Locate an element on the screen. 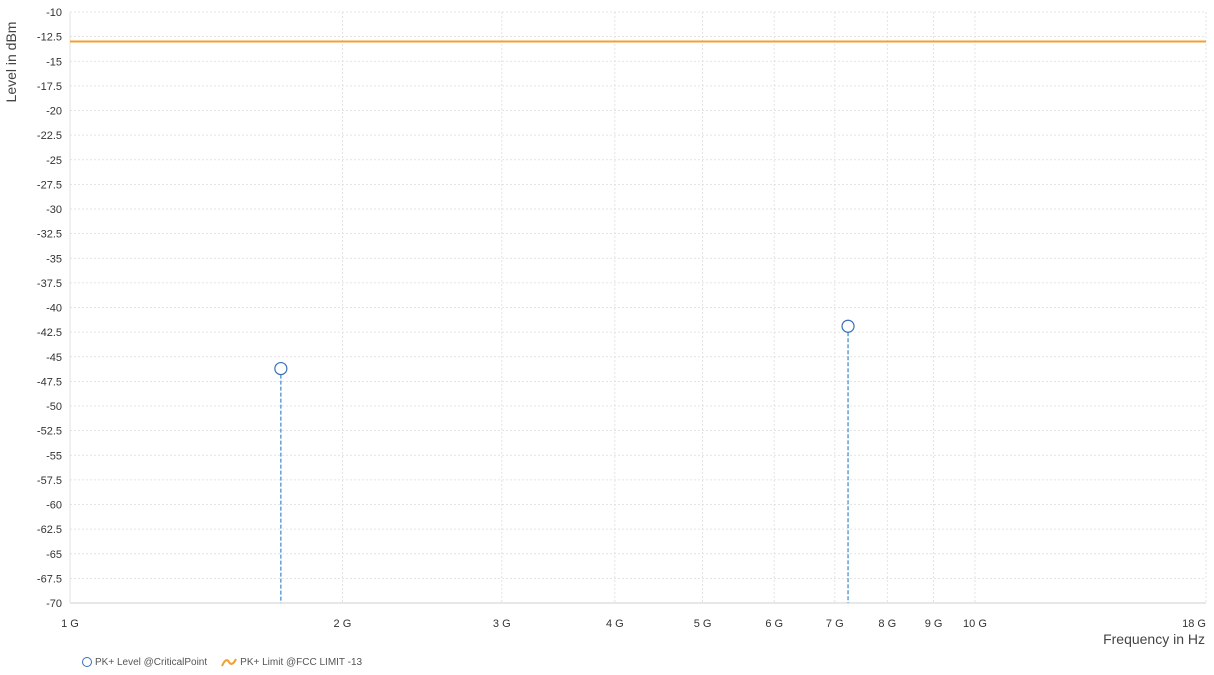 The image size is (1214, 675). y-tick-label: -12.5 is located at coordinates (49, 38).